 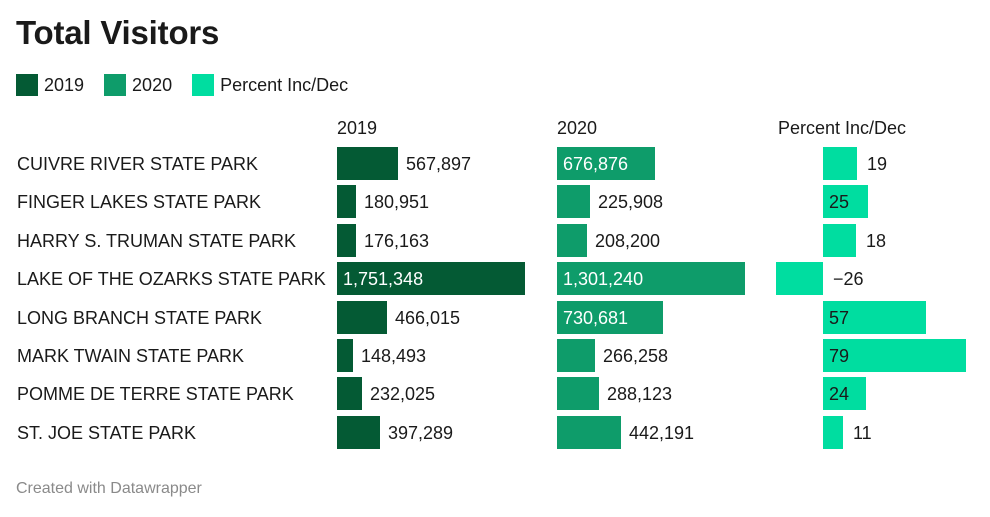 I want to click on table-row: MARK TWAIN STATE PARK 148,493 266,258 79, so click(x=495, y=356).